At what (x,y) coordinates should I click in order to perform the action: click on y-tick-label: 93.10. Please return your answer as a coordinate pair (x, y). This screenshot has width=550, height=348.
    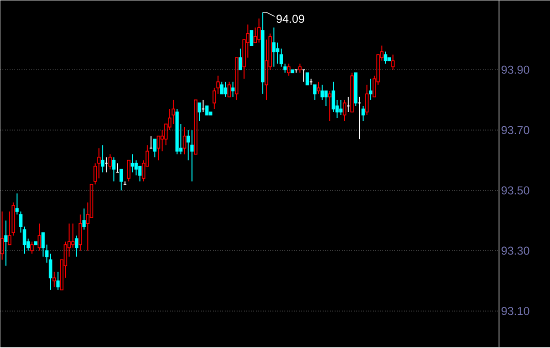
    Looking at the image, I should click on (516, 311).